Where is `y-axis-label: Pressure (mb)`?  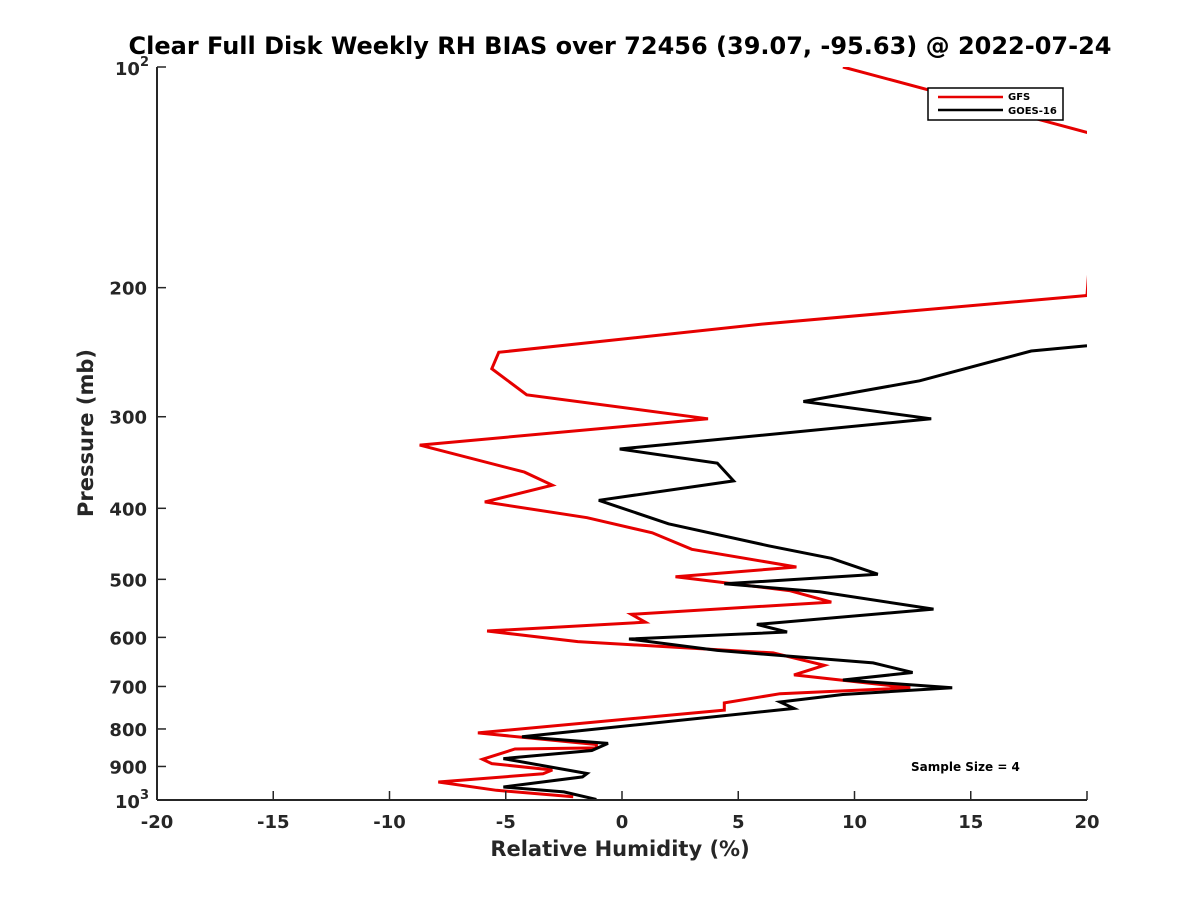 y-axis-label: Pressure (mb) is located at coordinates (86, 433).